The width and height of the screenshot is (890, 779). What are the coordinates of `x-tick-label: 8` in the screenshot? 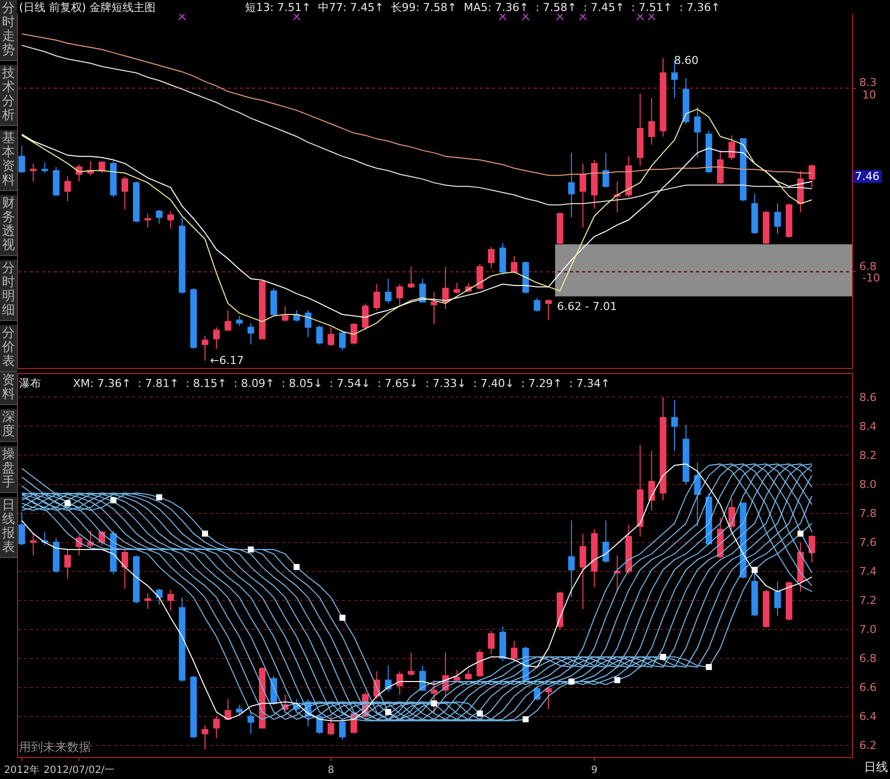 It's located at (331, 770).